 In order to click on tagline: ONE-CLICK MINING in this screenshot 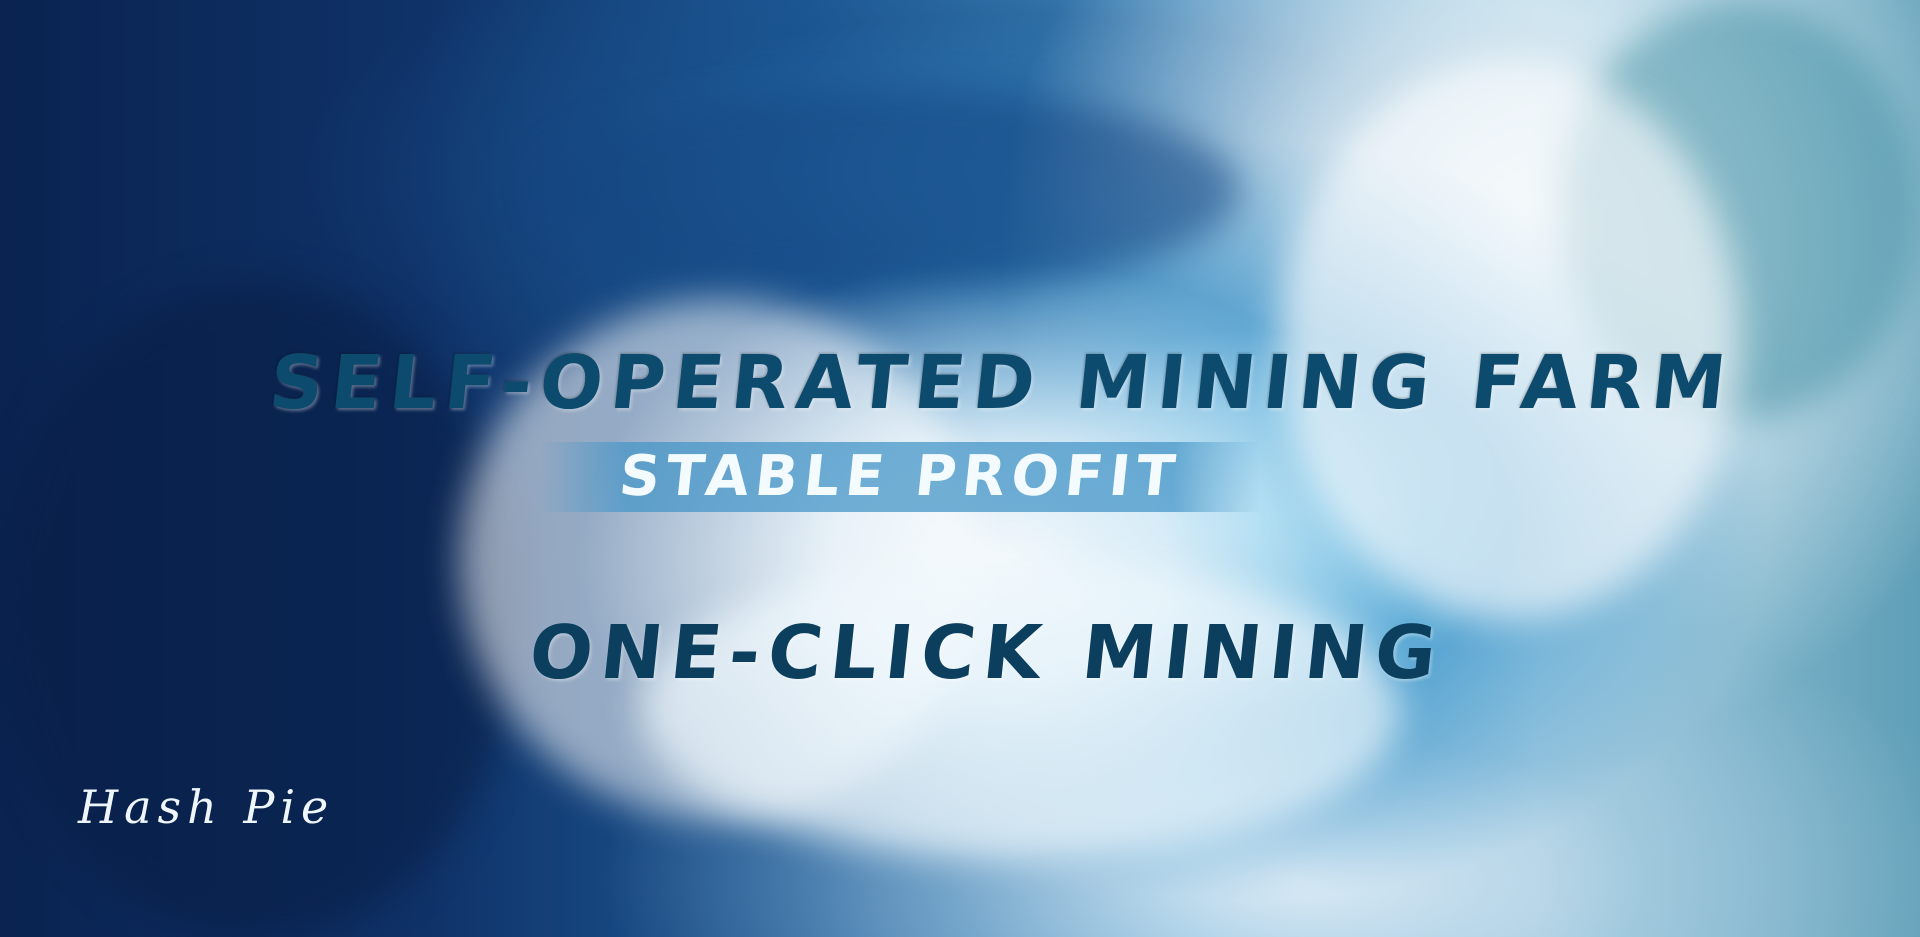, I will do `click(987, 653)`.